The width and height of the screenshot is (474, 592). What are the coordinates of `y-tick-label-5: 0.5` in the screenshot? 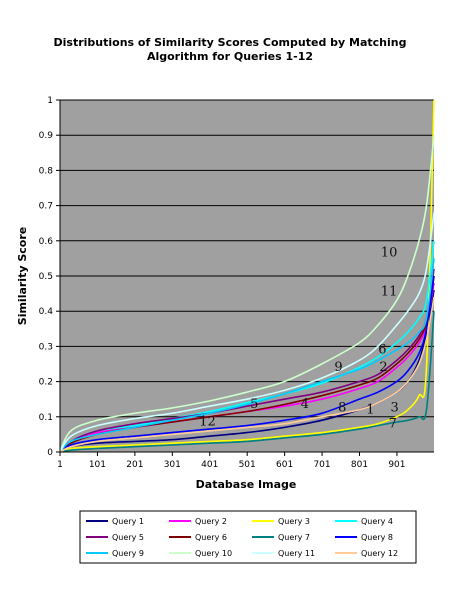 It's located at (46, 277).